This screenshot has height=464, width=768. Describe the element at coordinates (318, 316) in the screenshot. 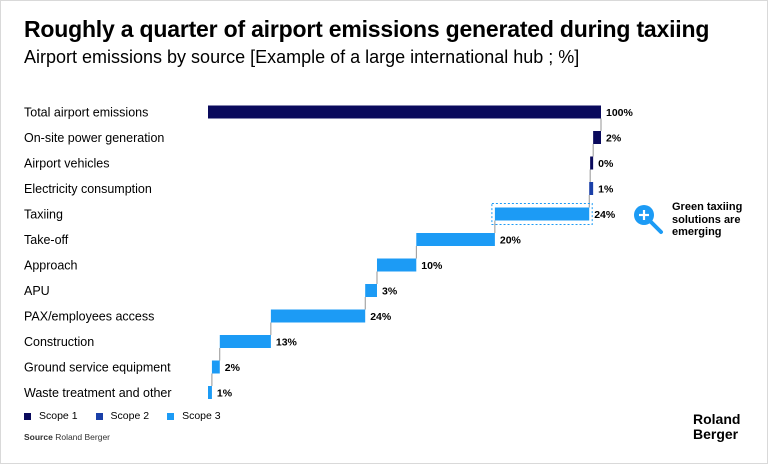

I see `bar-pax-employees-access` at that location.